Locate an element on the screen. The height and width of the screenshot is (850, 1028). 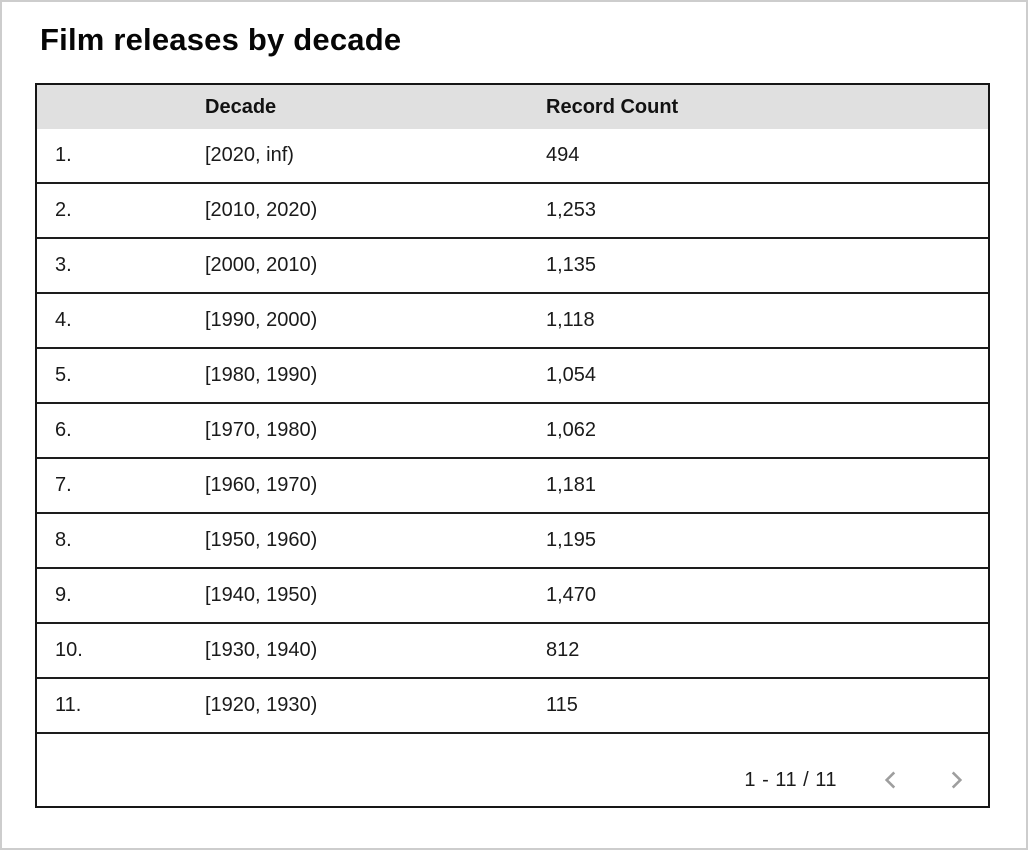
decade-cell: [1990, 2000) is located at coordinates (261, 320).